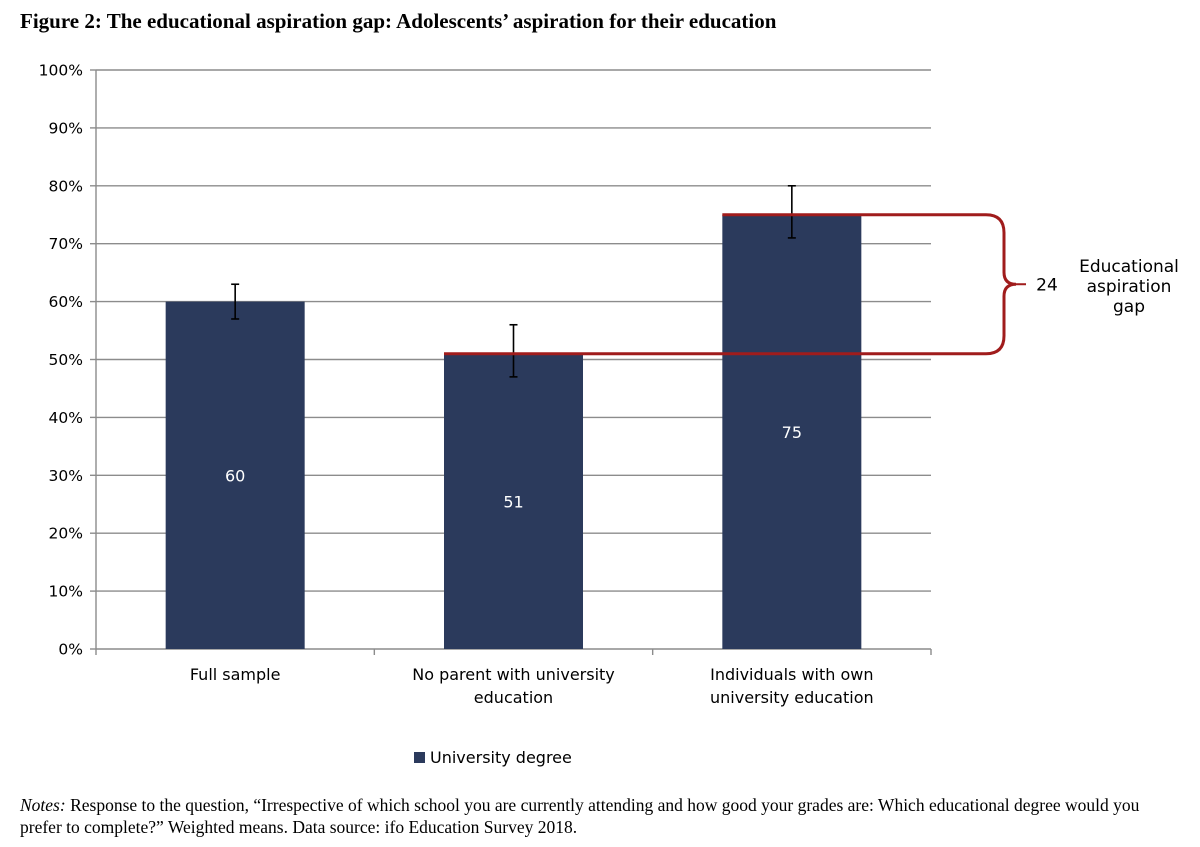  What do you see at coordinates (791, 674) in the screenshot?
I see `x-tick-label: Individuals with own` at bounding box center [791, 674].